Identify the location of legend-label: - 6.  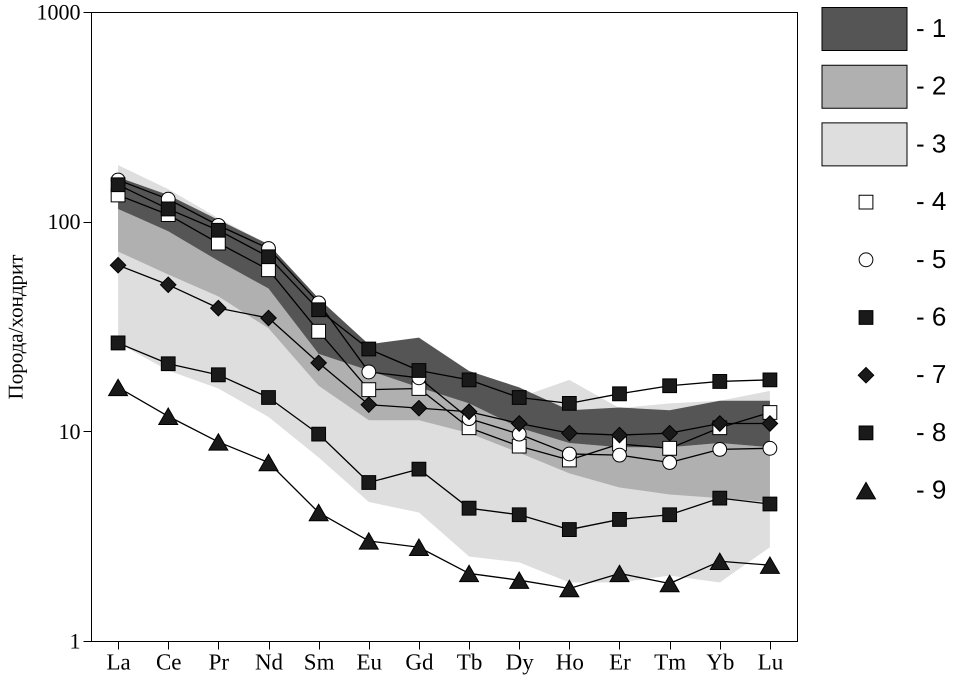
(931, 317).